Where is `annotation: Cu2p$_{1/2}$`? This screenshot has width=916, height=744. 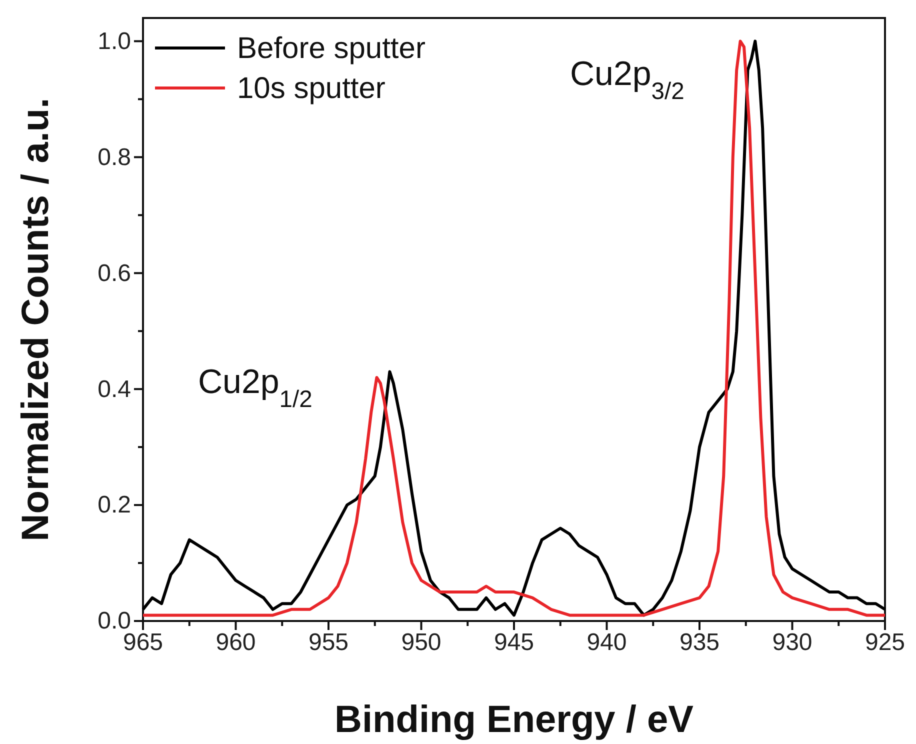
annotation: Cu2p$_{1/2}$ is located at coordinates (255, 387).